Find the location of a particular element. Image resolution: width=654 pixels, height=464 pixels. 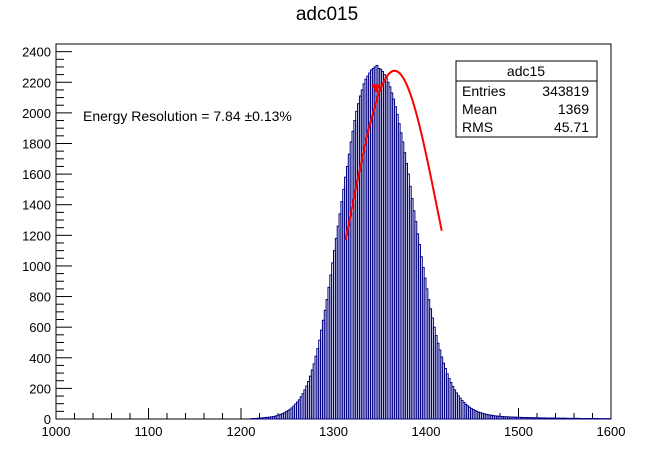

x-tick-label: 1600 is located at coordinates (611, 431).